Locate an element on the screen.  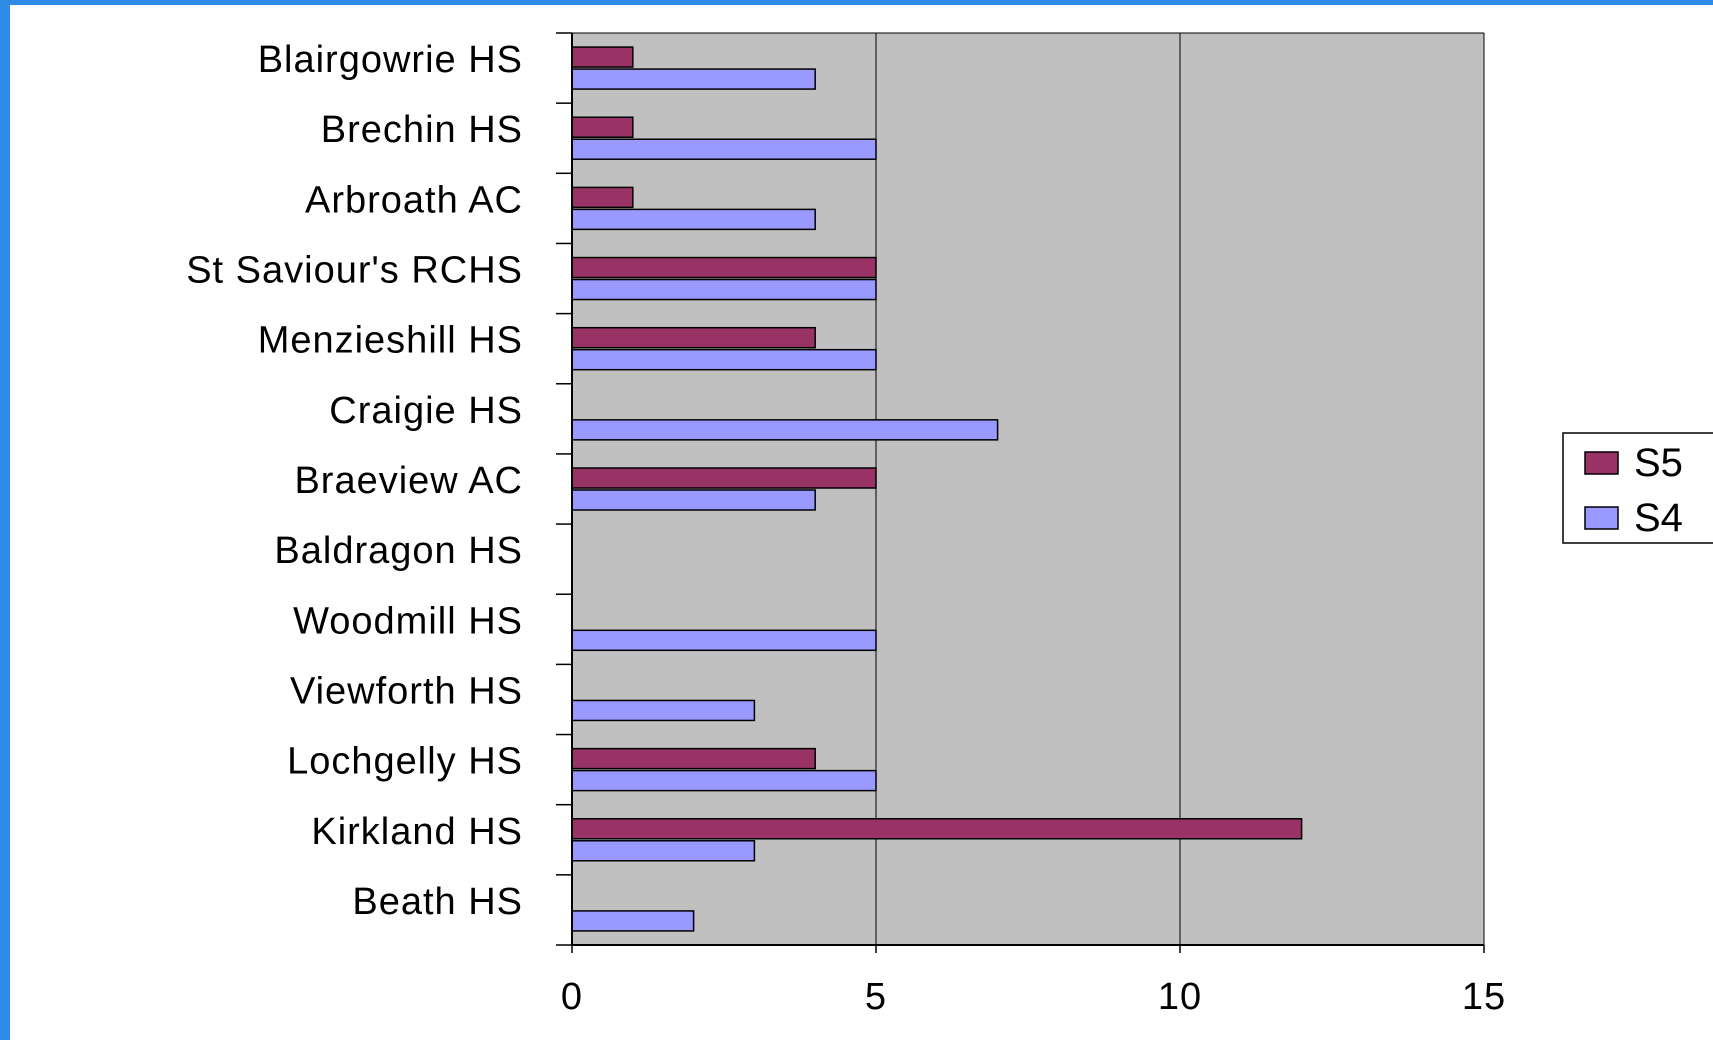
x-tick-labels: 0 5 10 15 is located at coordinates (1033, 997).